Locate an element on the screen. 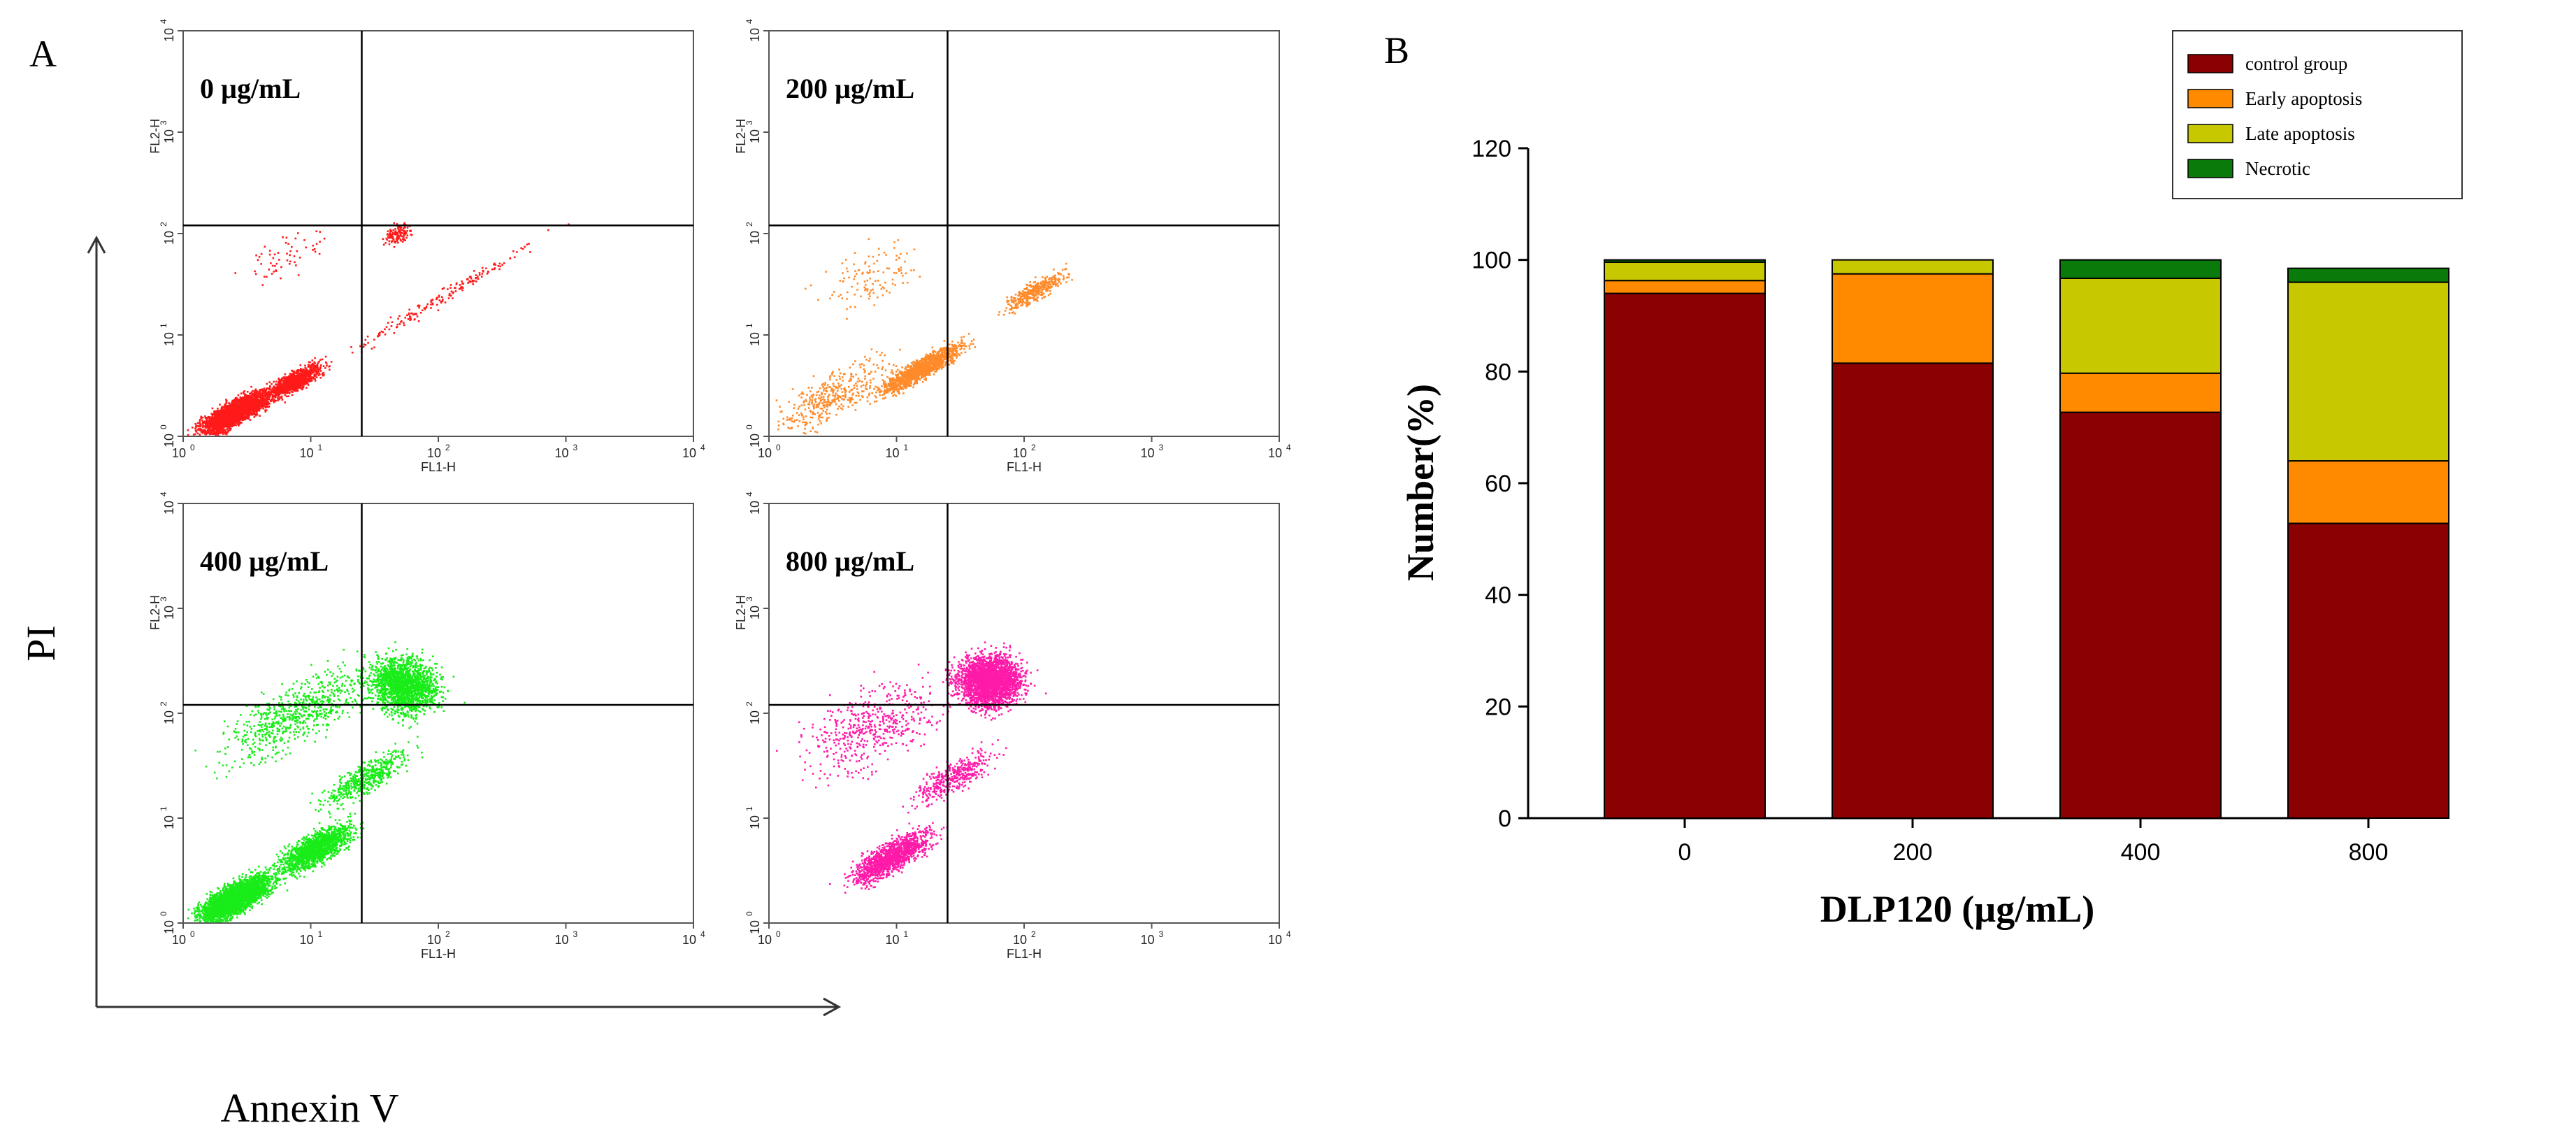 The width and height of the screenshot is (2576, 1144). flow-plot-label: 0 µg/mL is located at coordinates (250, 88).